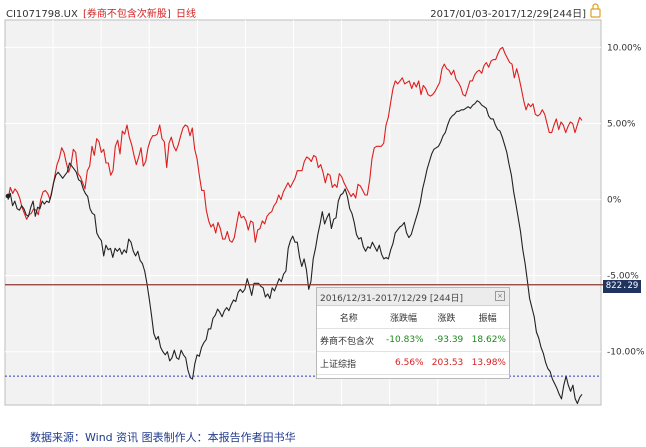 Image resolution: width=646 pixels, height=447 pixels. Describe the element at coordinates (392, 299) in the screenshot. I see `popup-title: 2016/12/31-2017/12/29 [244日]` at that location.